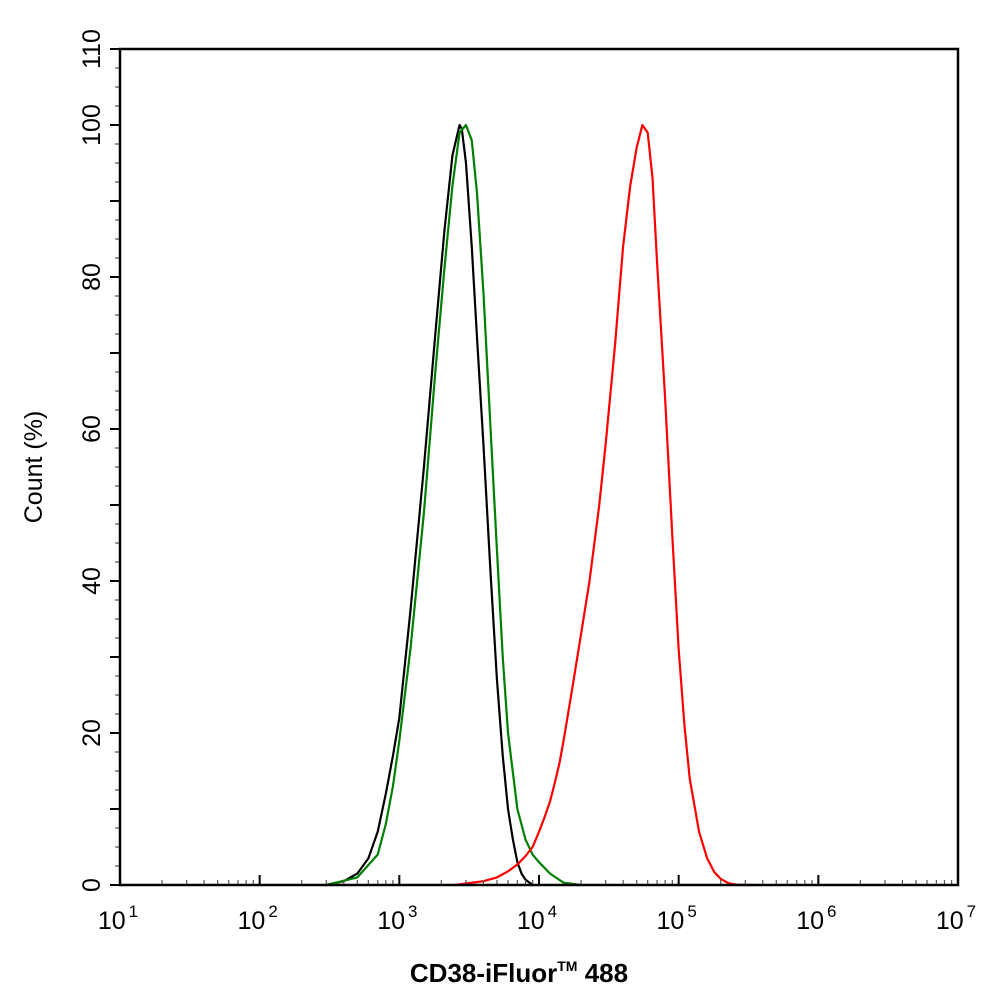 The height and width of the screenshot is (1002, 994). I want to click on y-tick-label: 40, so click(92, 581).